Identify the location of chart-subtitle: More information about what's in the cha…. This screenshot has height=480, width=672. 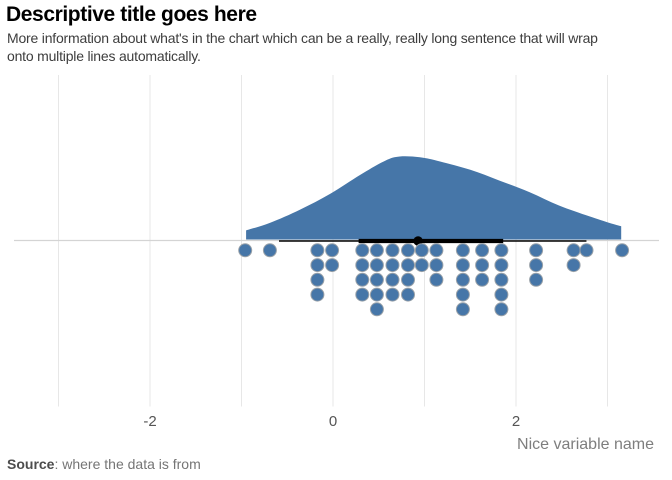
(302, 47).